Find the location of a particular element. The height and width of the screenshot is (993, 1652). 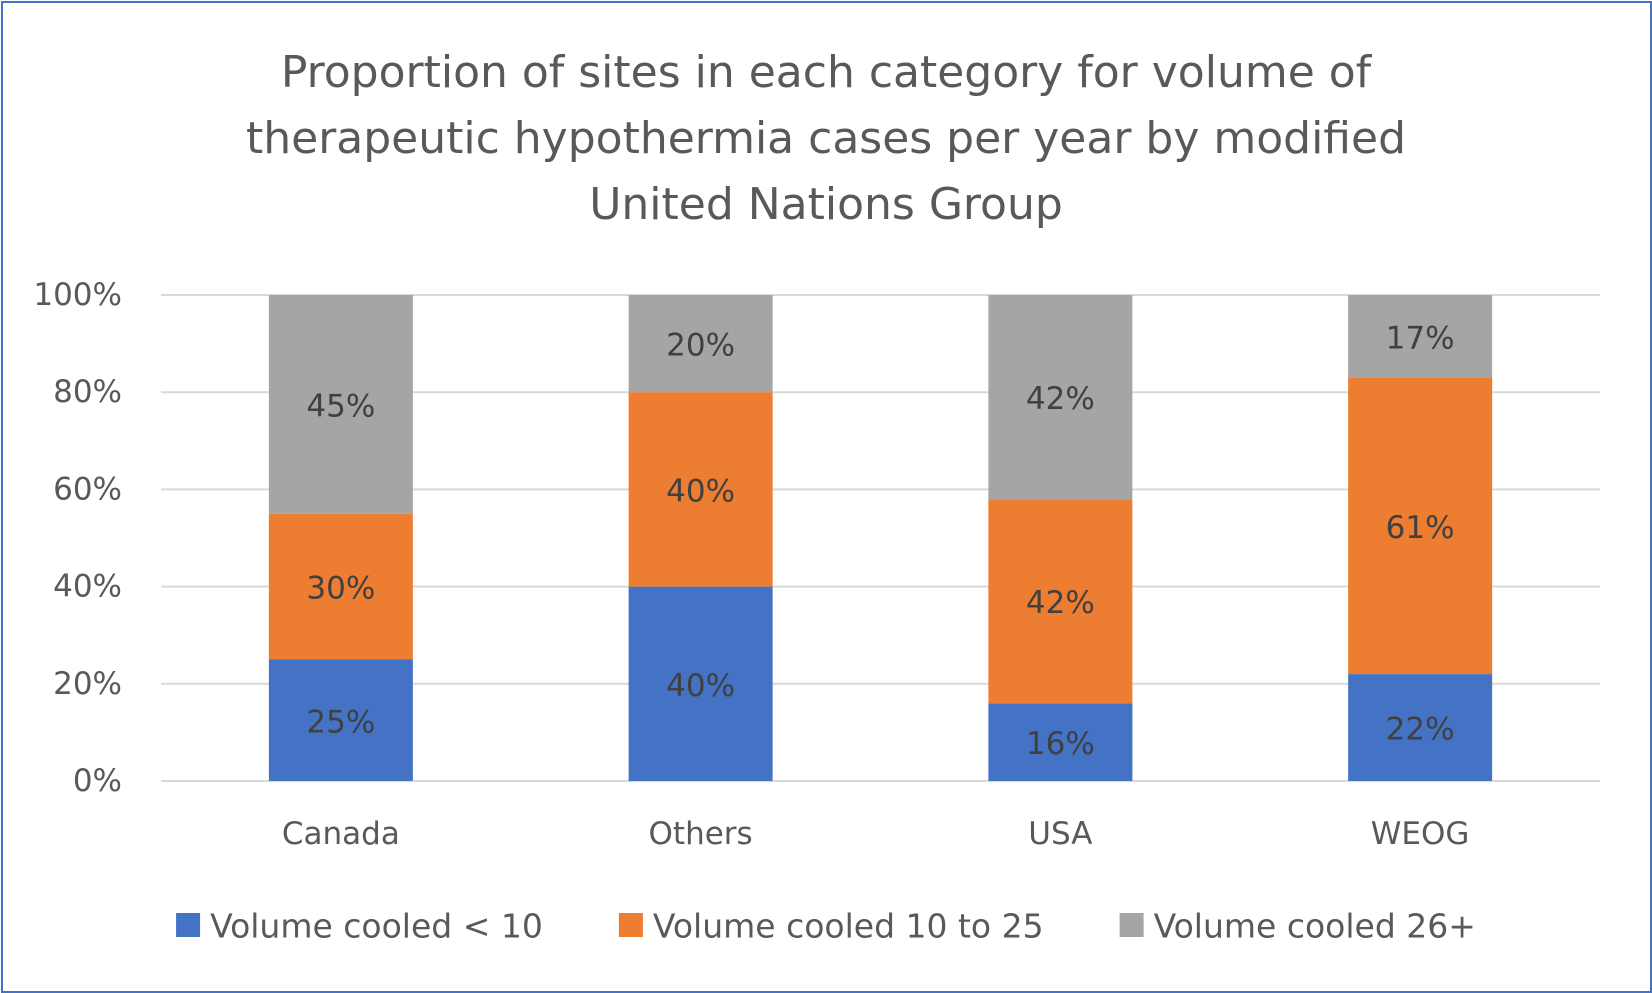

data-label: 20% is located at coordinates (700, 346).